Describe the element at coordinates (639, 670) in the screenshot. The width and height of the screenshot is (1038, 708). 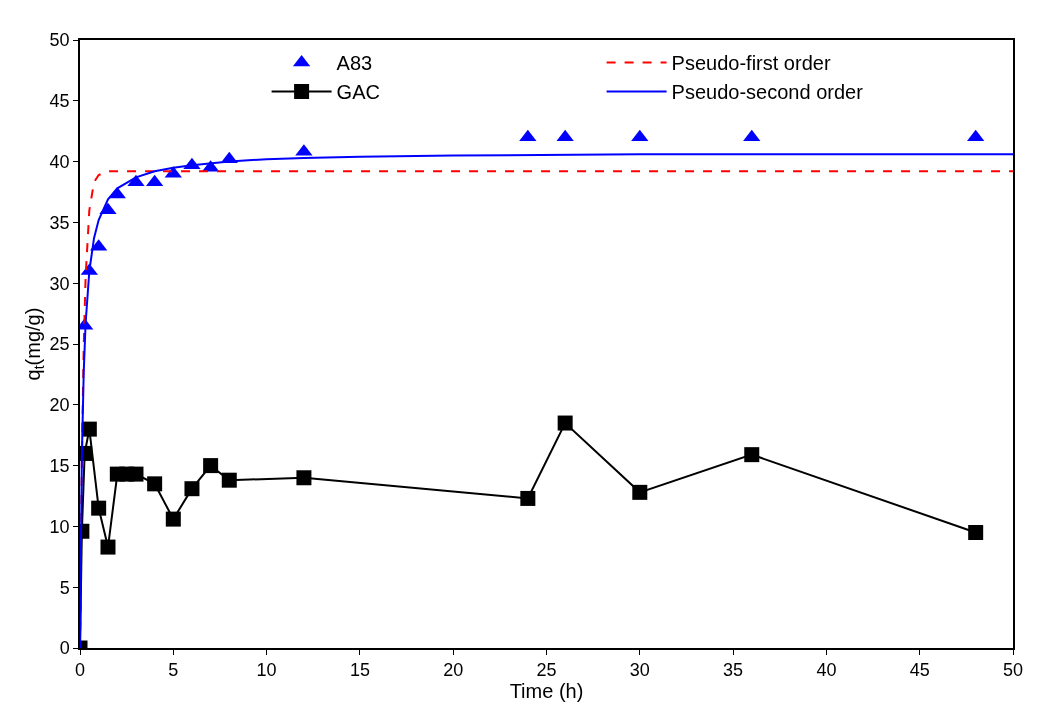
I see `x-tick-label: 30` at that location.